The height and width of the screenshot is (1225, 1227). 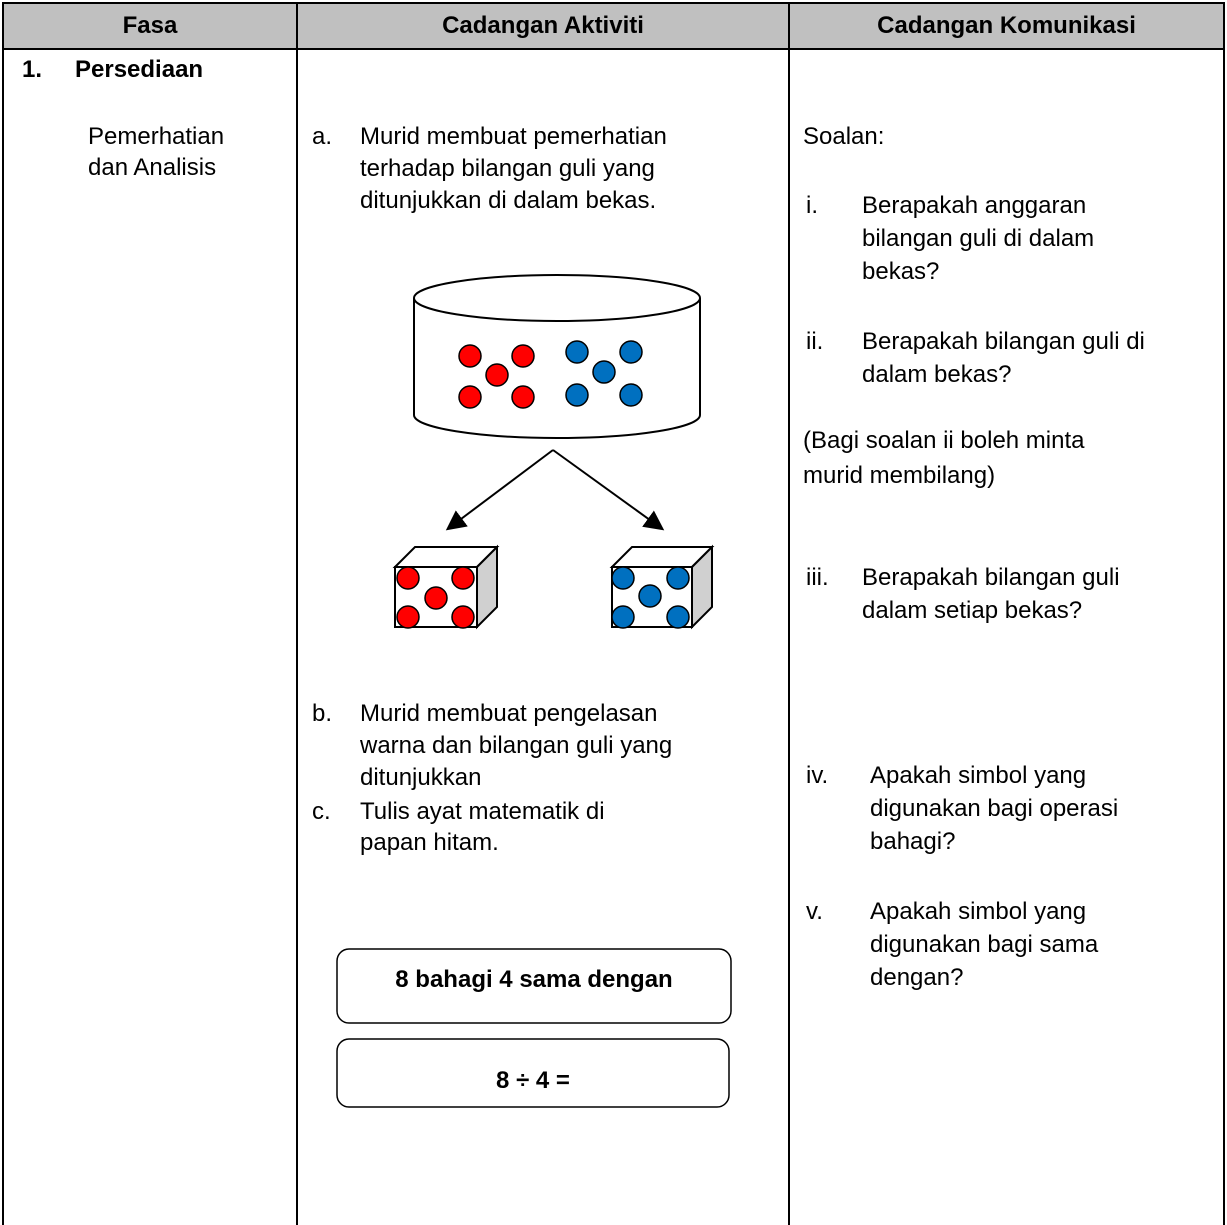 What do you see at coordinates (533, 1080) in the screenshot?
I see `math-box-text: 8 ÷ 4 =` at bounding box center [533, 1080].